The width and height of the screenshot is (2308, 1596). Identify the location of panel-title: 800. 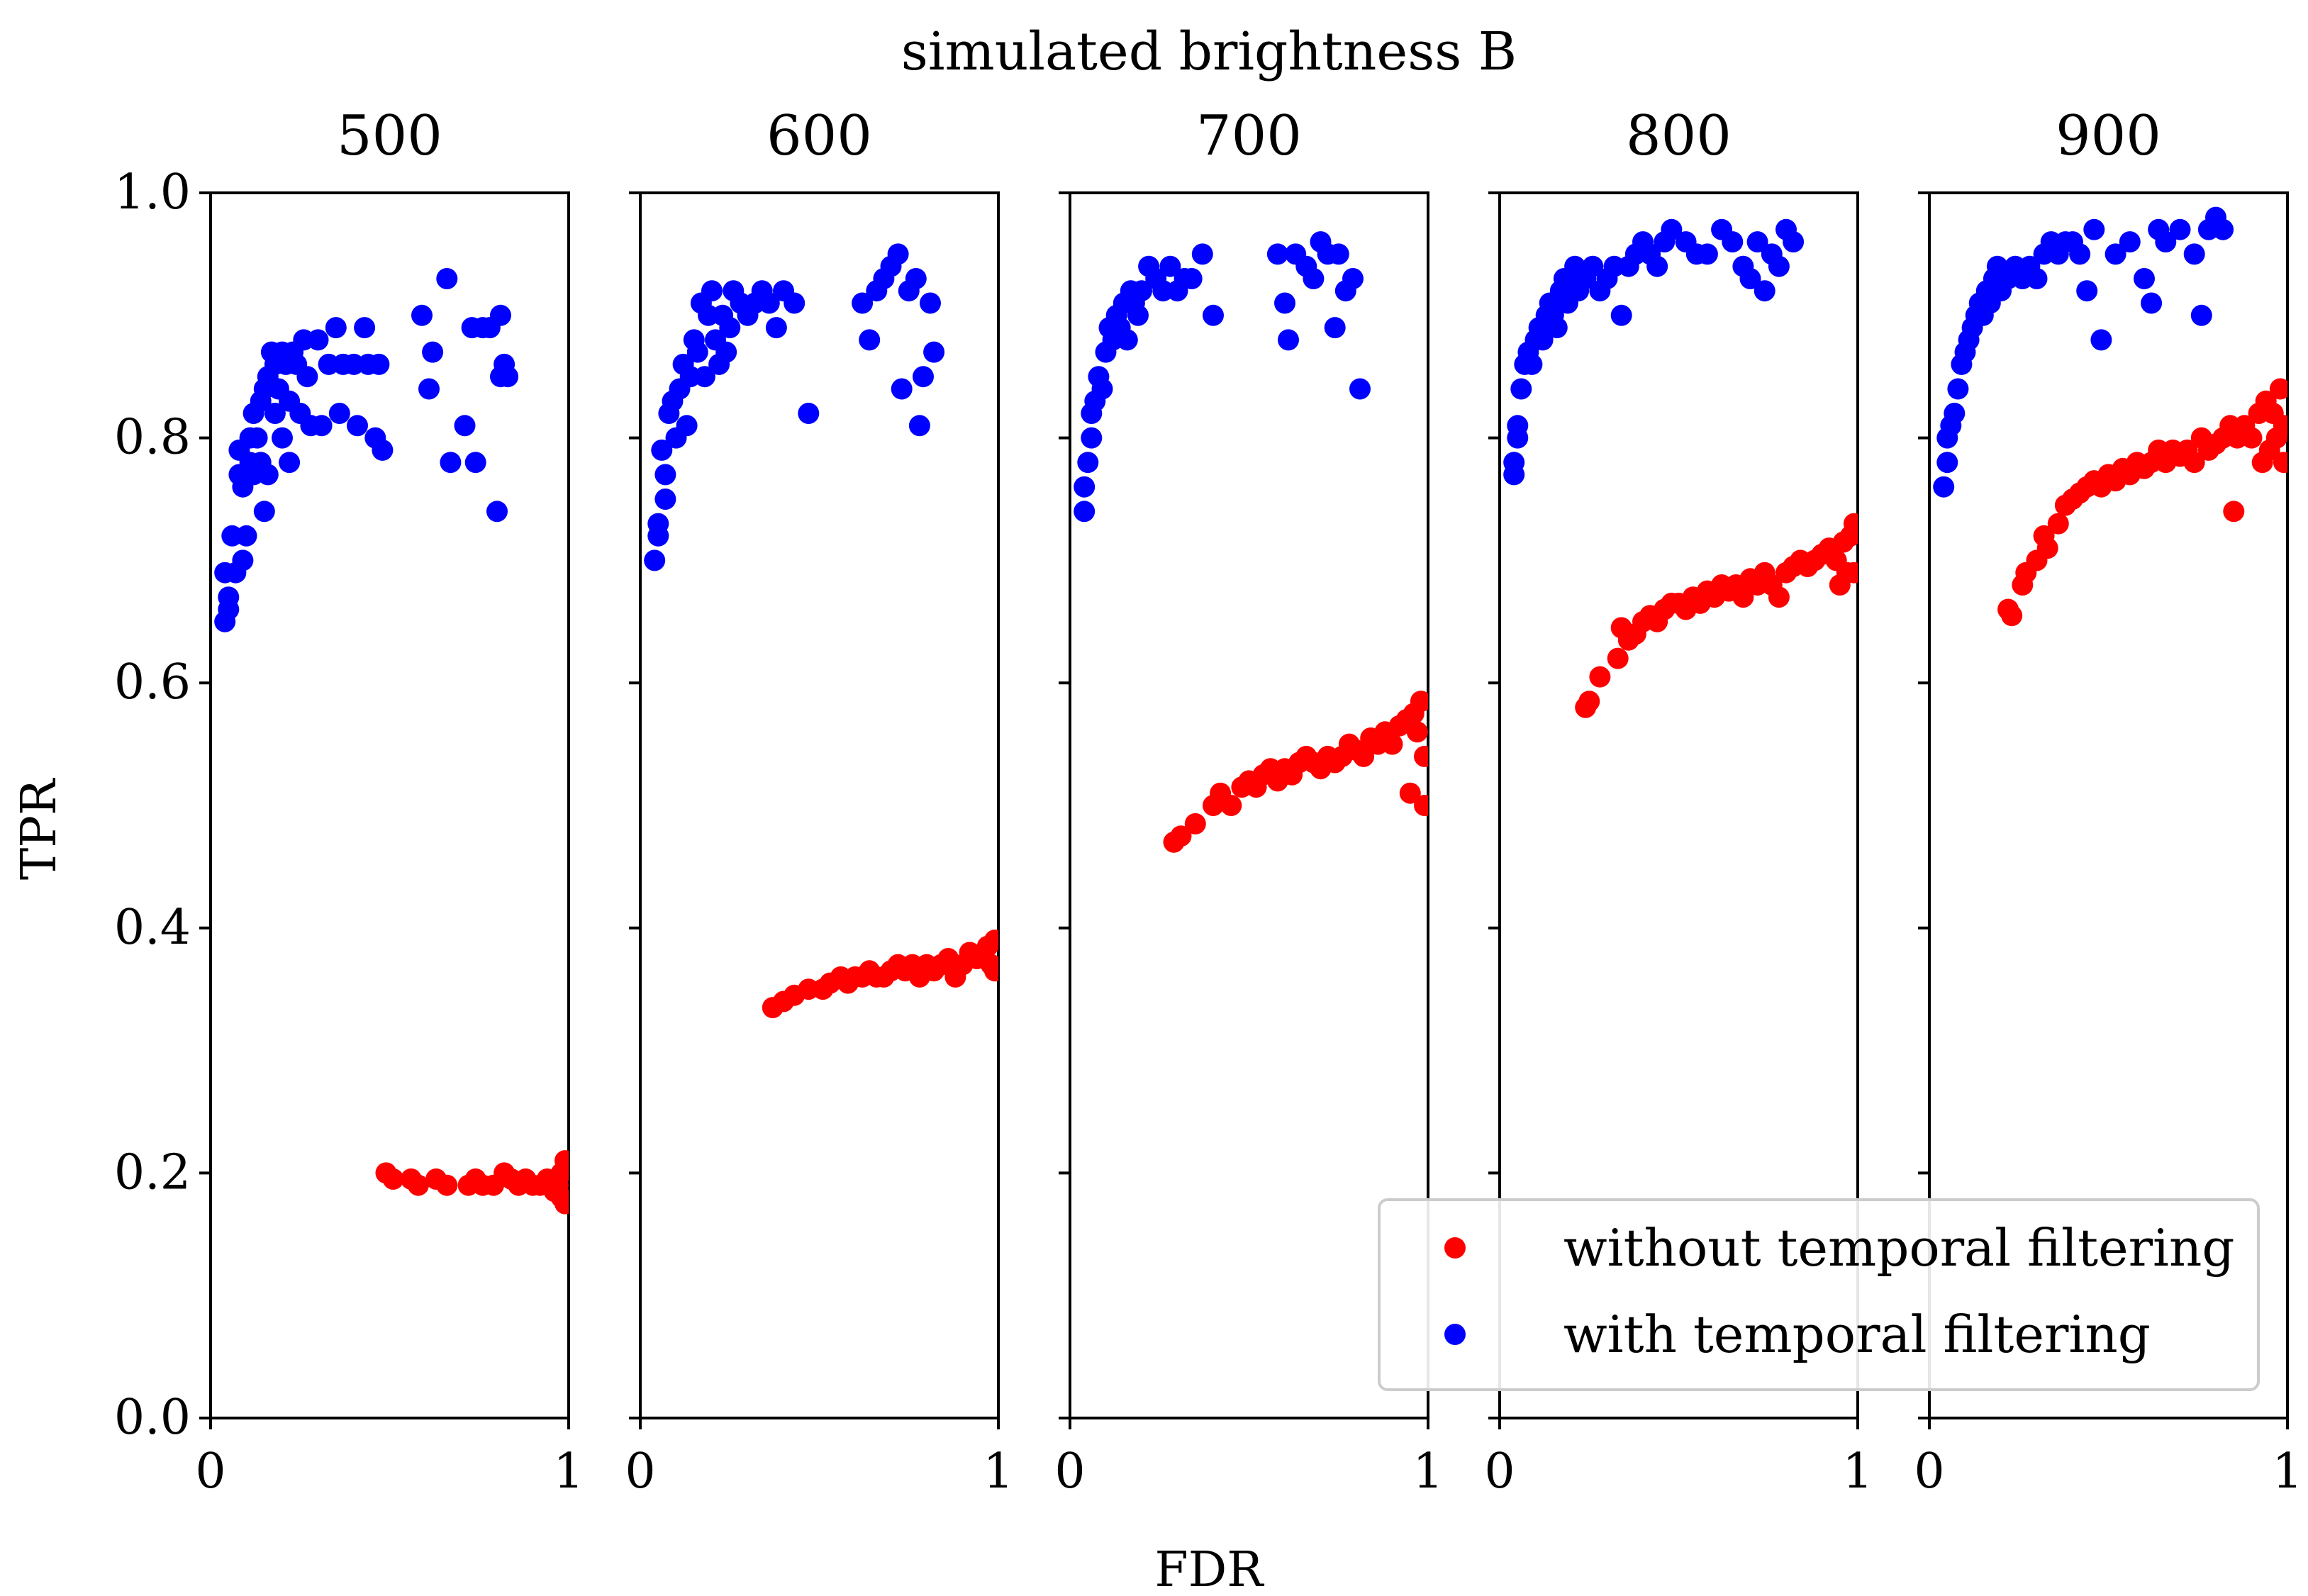
(1679, 136).